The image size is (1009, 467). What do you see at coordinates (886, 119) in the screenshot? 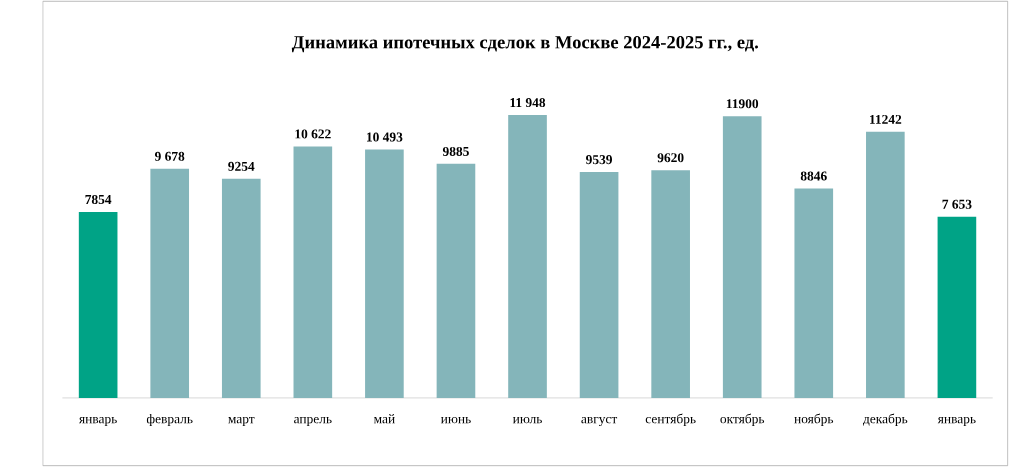
I see `data-label: 11242` at bounding box center [886, 119].